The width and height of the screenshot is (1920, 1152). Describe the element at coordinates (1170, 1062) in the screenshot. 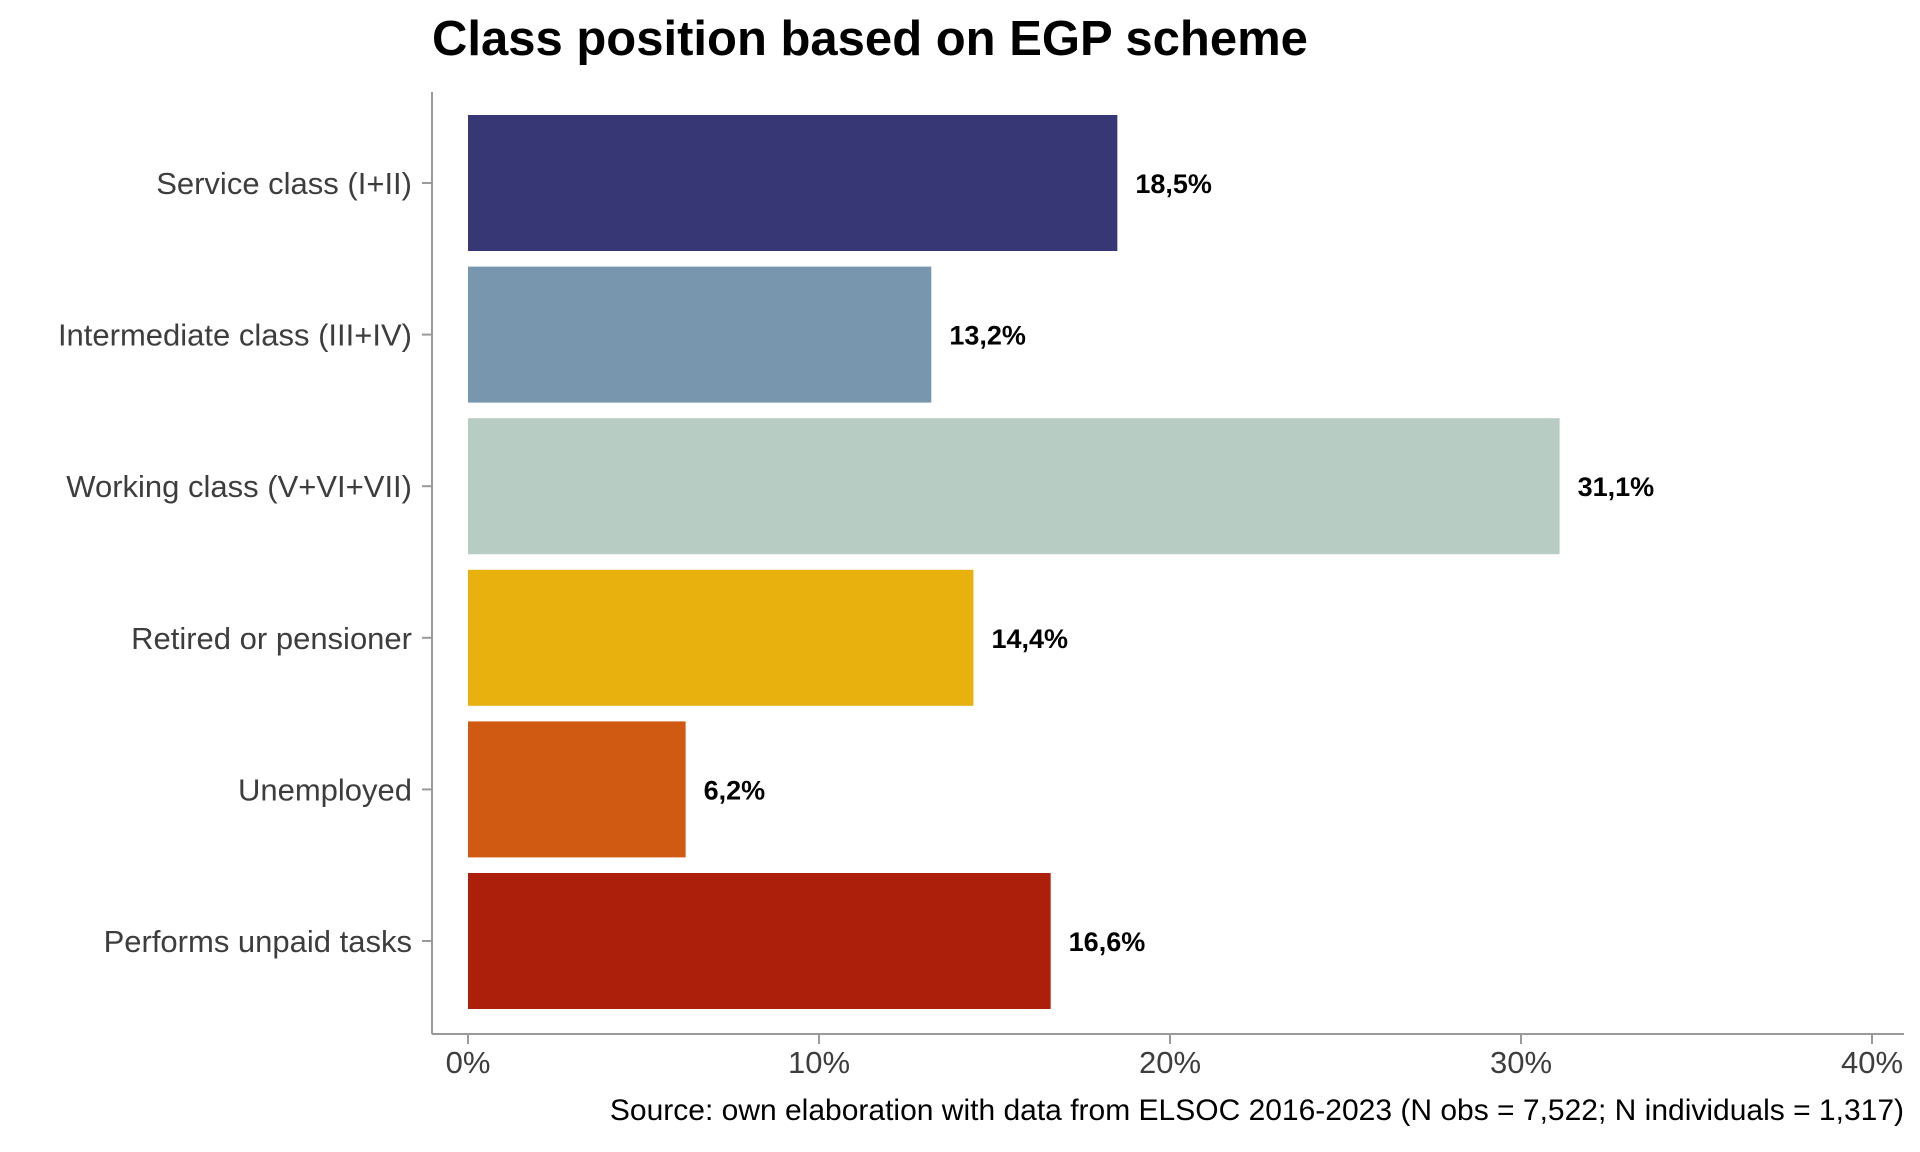

I see `x-tick-label: 20%` at that location.